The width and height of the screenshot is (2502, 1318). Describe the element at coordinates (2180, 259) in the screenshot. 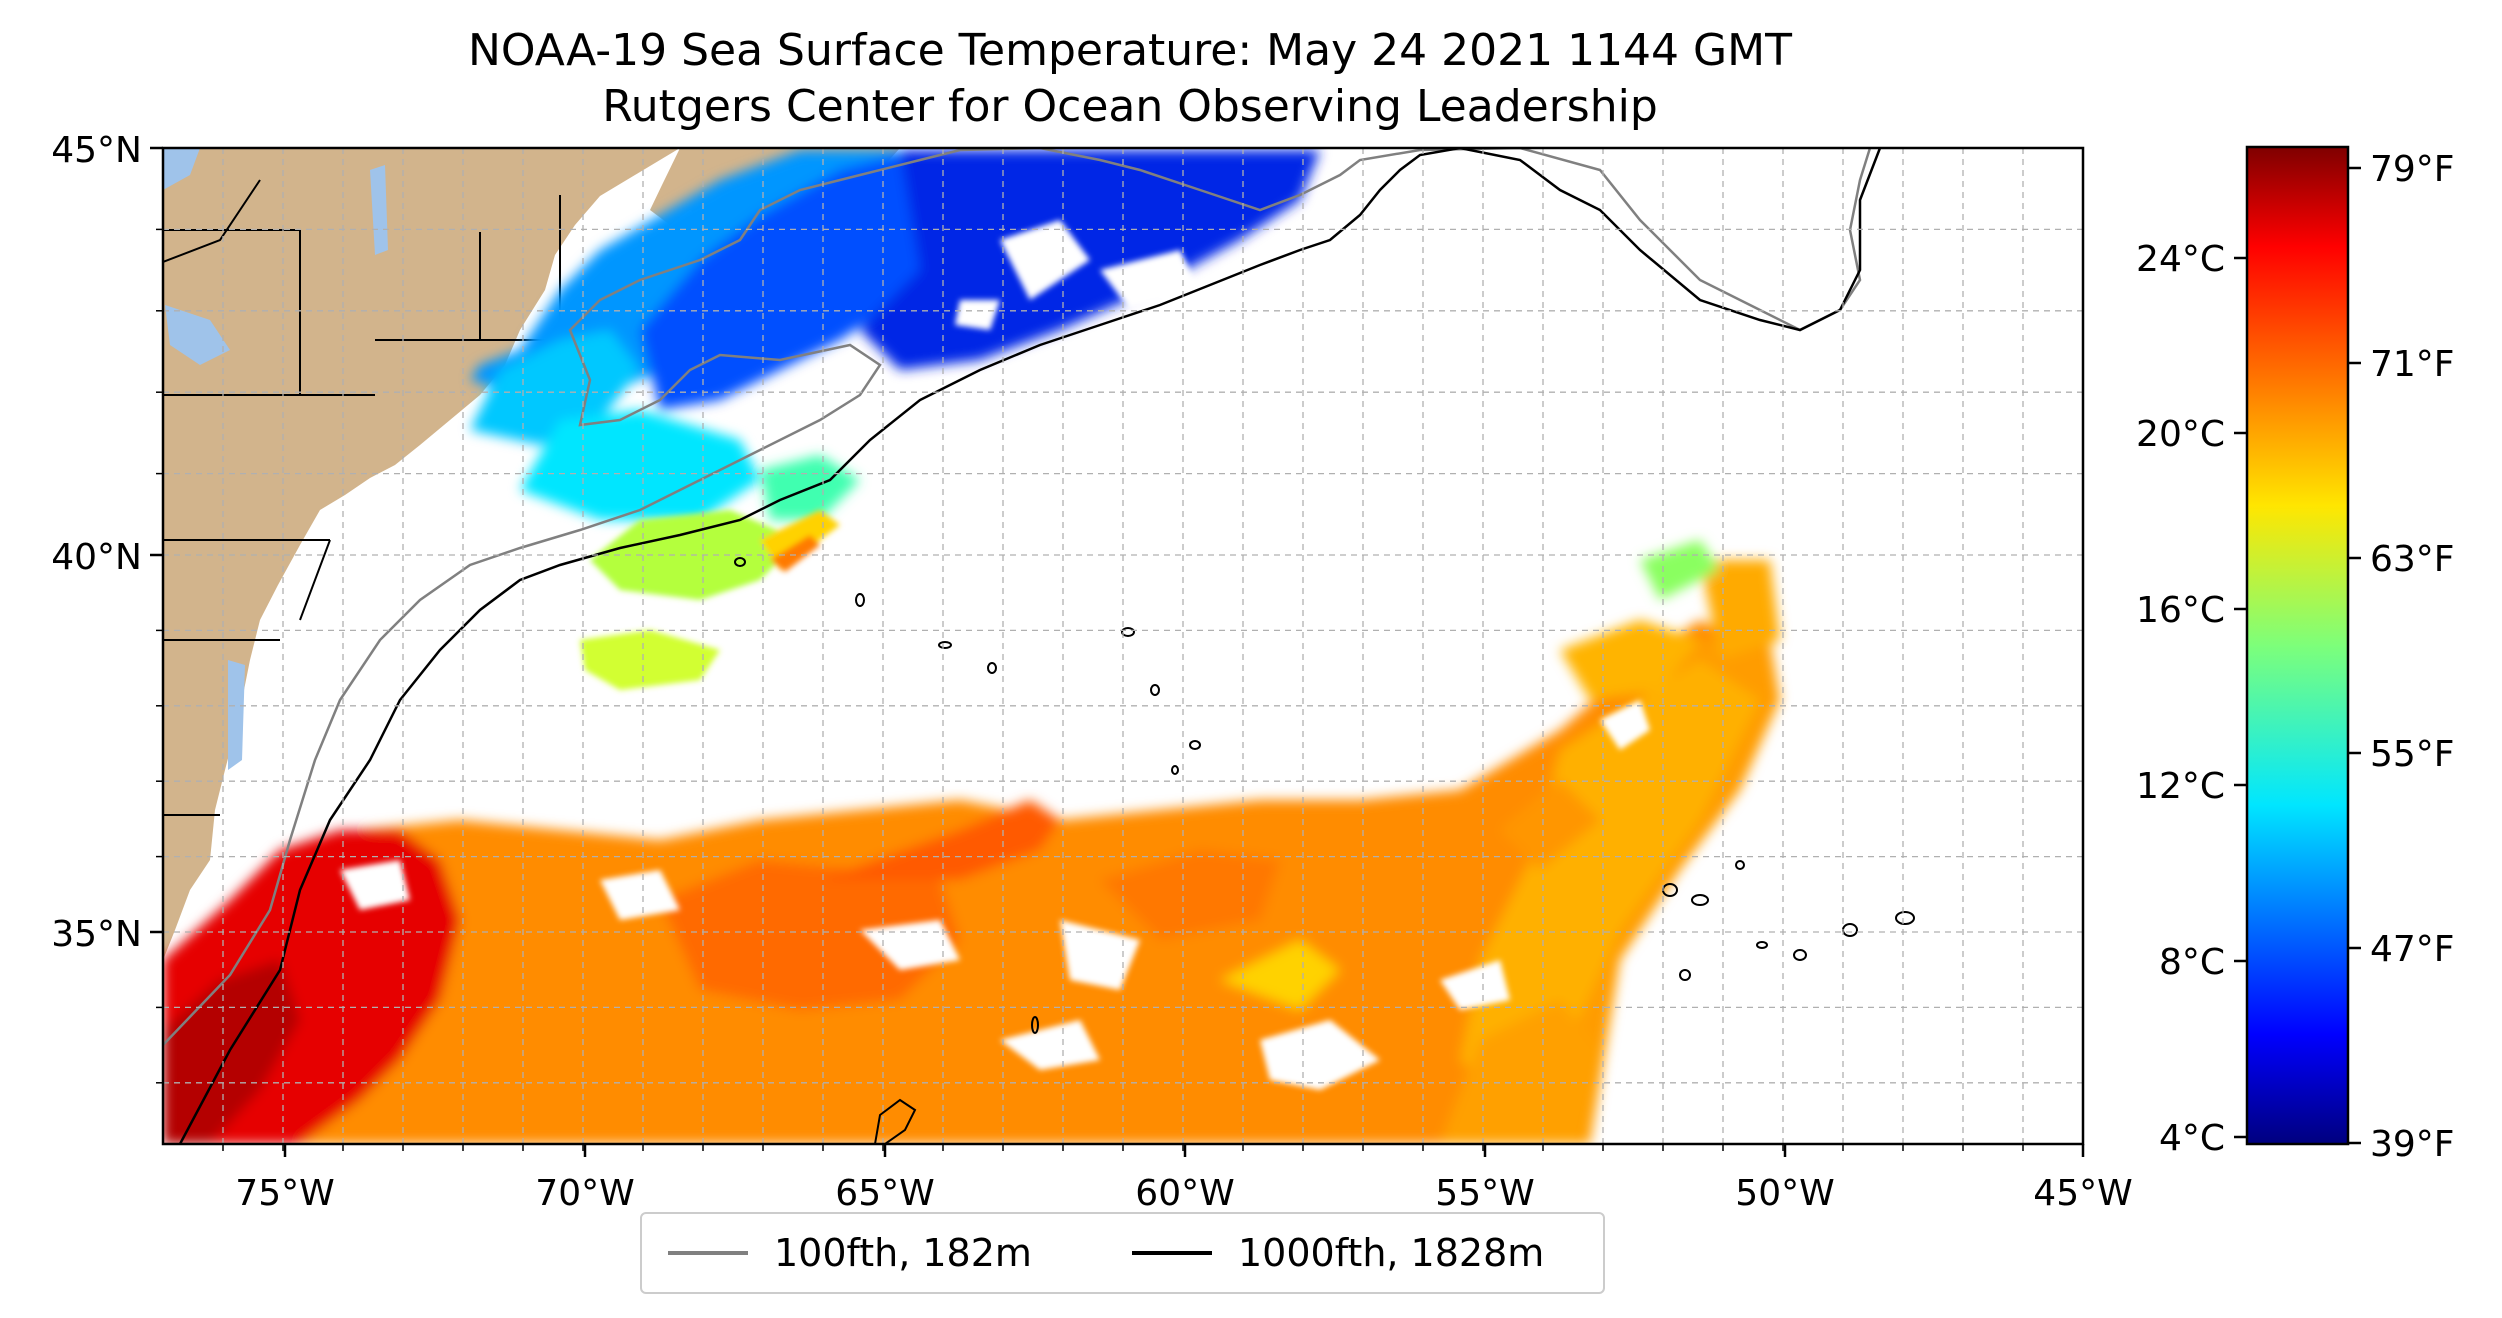

I see `cbar-c-24: 24°C` at that location.